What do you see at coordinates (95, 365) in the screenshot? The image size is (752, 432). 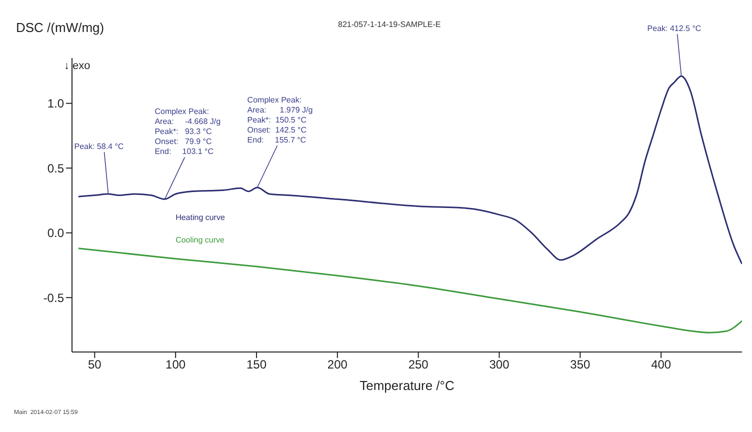 I see `x-tick-label: 50` at bounding box center [95, 365].